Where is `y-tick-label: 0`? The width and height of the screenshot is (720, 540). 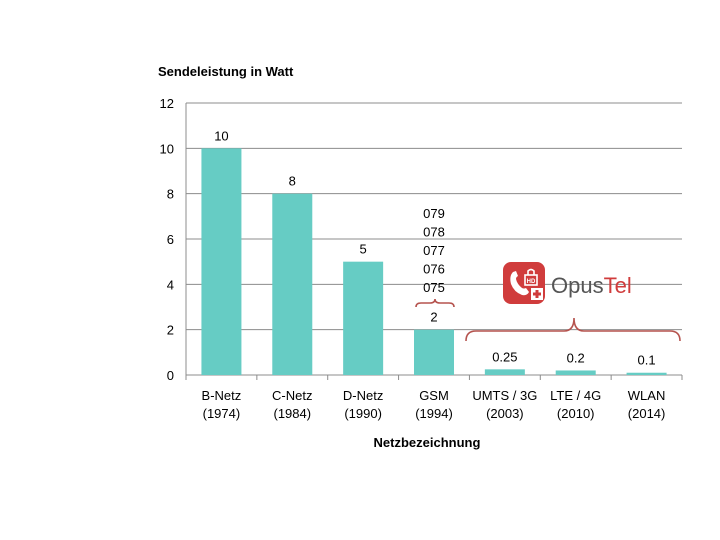
y-tick-label: 0 is located at coordinates (170, 375).